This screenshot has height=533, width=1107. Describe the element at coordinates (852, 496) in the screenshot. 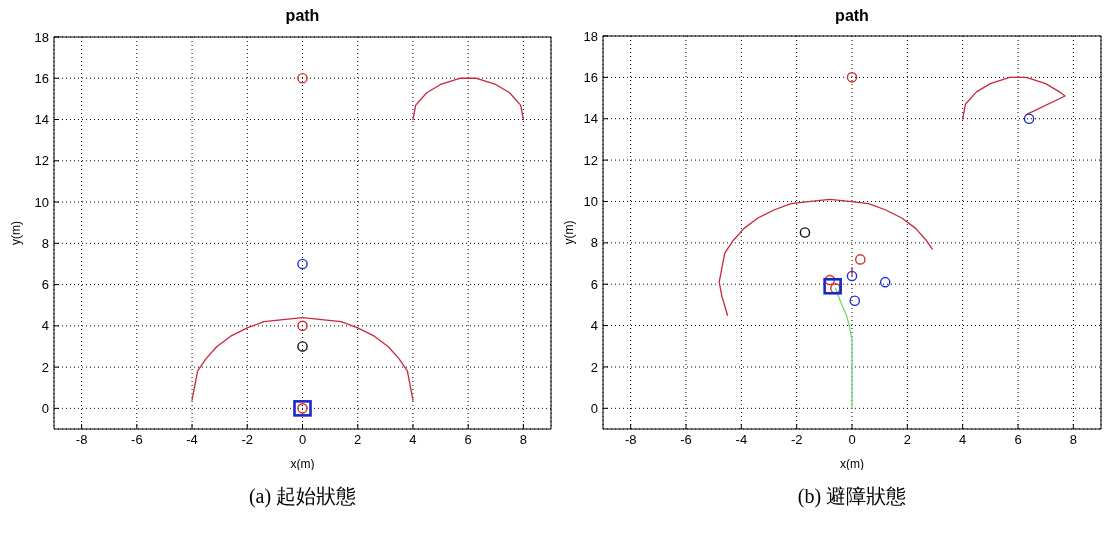

I see `text: (b) 避障狀態` at that location.